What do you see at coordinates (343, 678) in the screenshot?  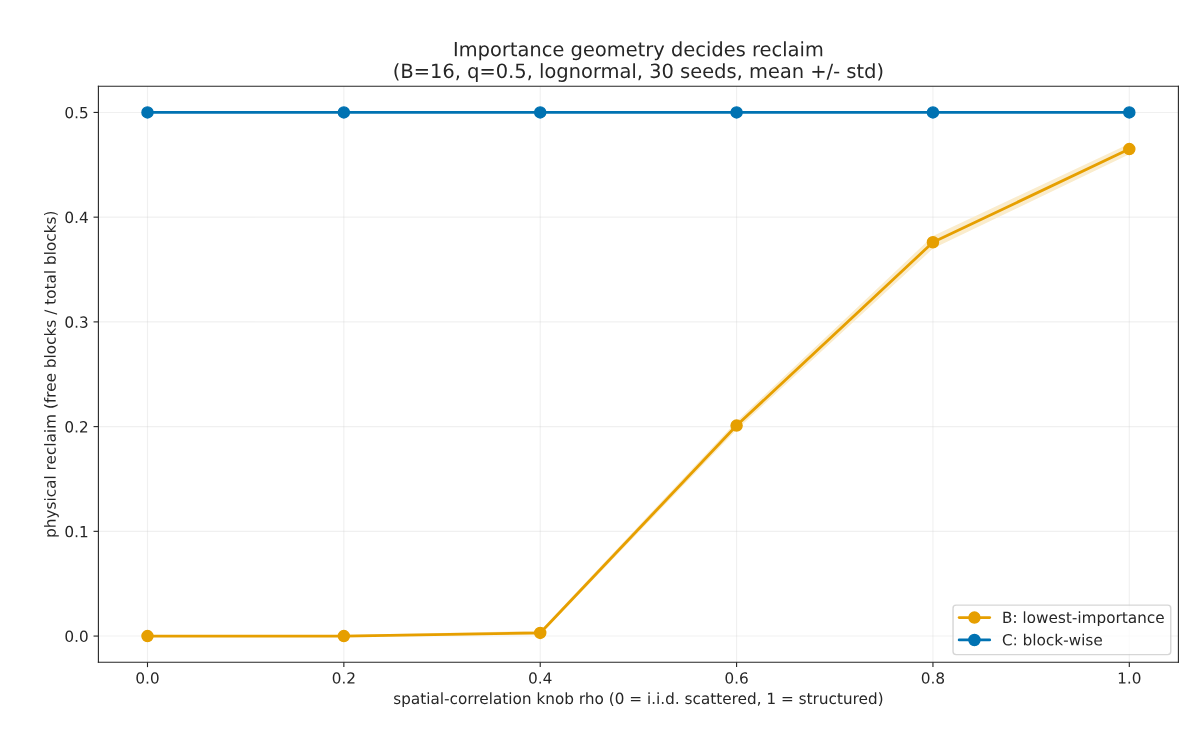 I see `x-tick-label: 0.2` at bounding box center [343, 678].